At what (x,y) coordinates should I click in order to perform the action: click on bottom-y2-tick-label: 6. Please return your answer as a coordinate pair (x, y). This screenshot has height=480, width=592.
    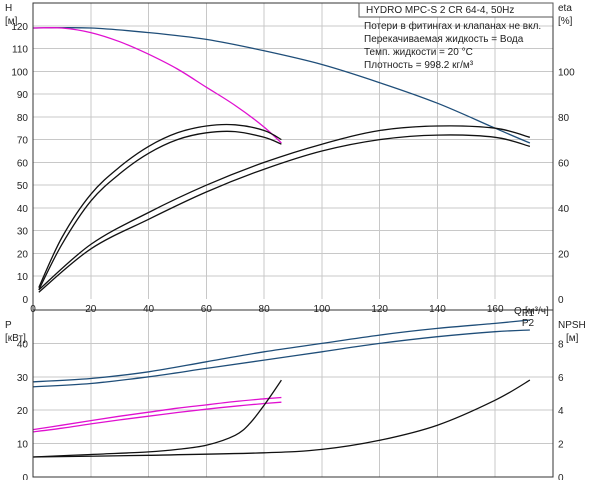
    Looking at the image, I should click on (561, 378).